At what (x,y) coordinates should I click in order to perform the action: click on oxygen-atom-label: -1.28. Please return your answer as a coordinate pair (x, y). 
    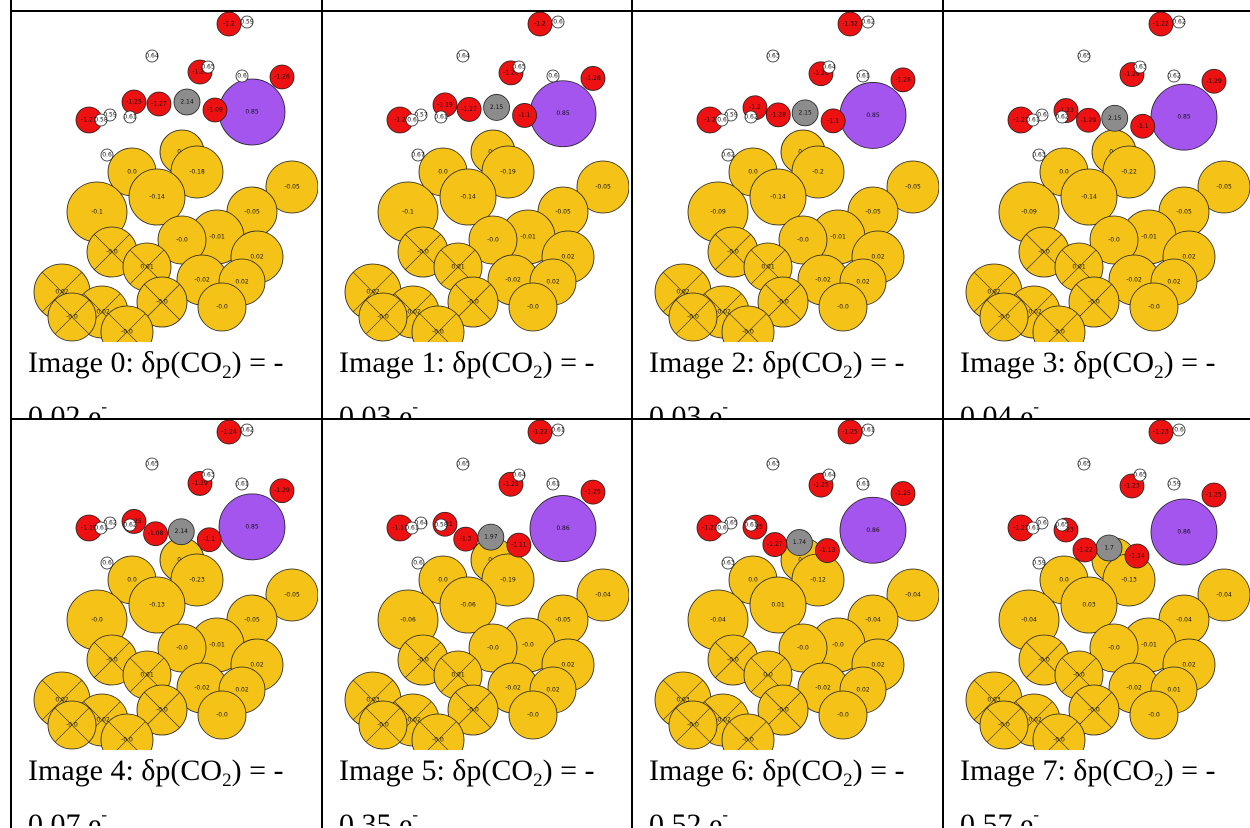
    Looking at the image, I should click on (593, 78).